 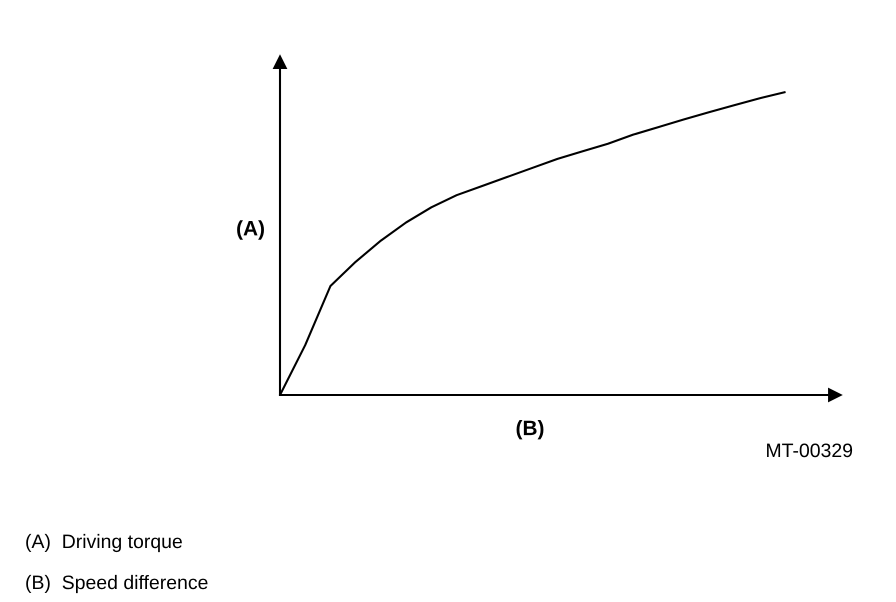 I want to click on y-axis-title: (A), so click(x=250, y=230).